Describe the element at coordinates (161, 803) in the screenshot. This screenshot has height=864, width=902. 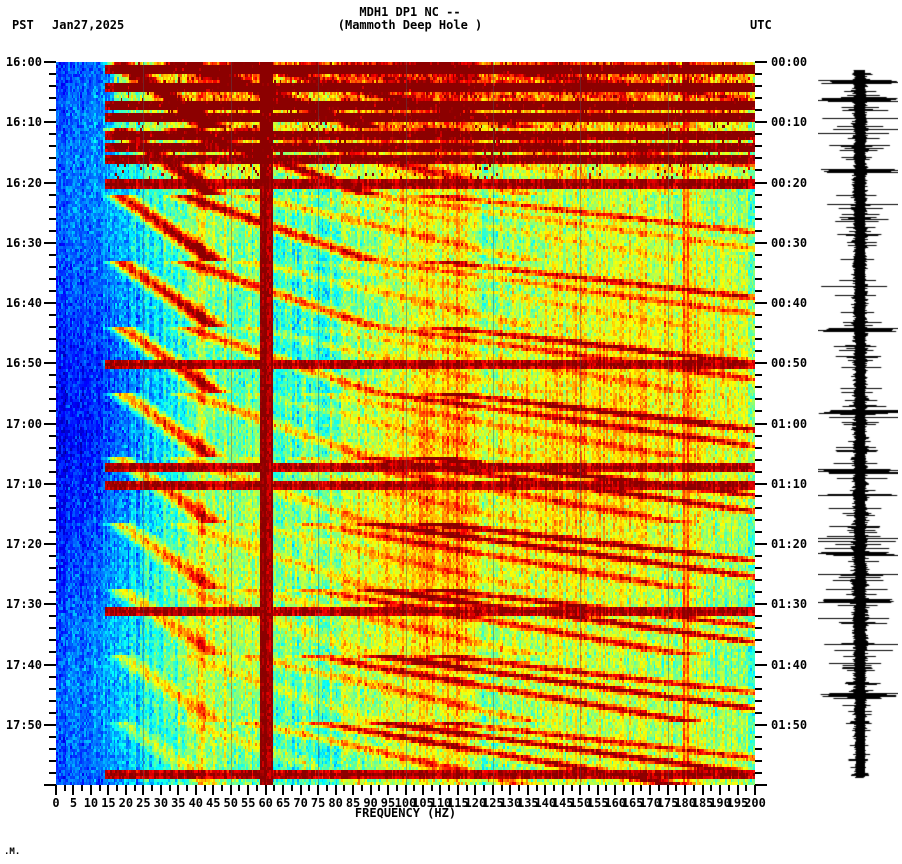
I see `frequency-tick-label: 30` at that location.